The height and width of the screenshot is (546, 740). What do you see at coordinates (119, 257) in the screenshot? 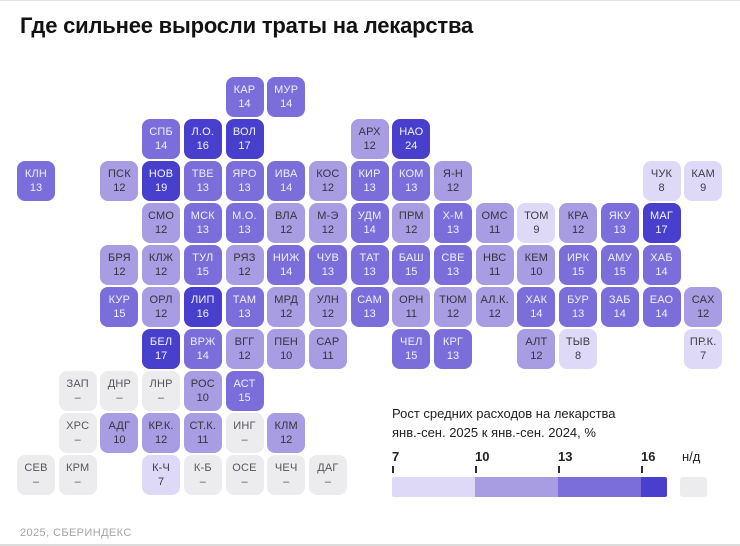
I see `region-code: БРЯ` at bounding box center [119, 257].